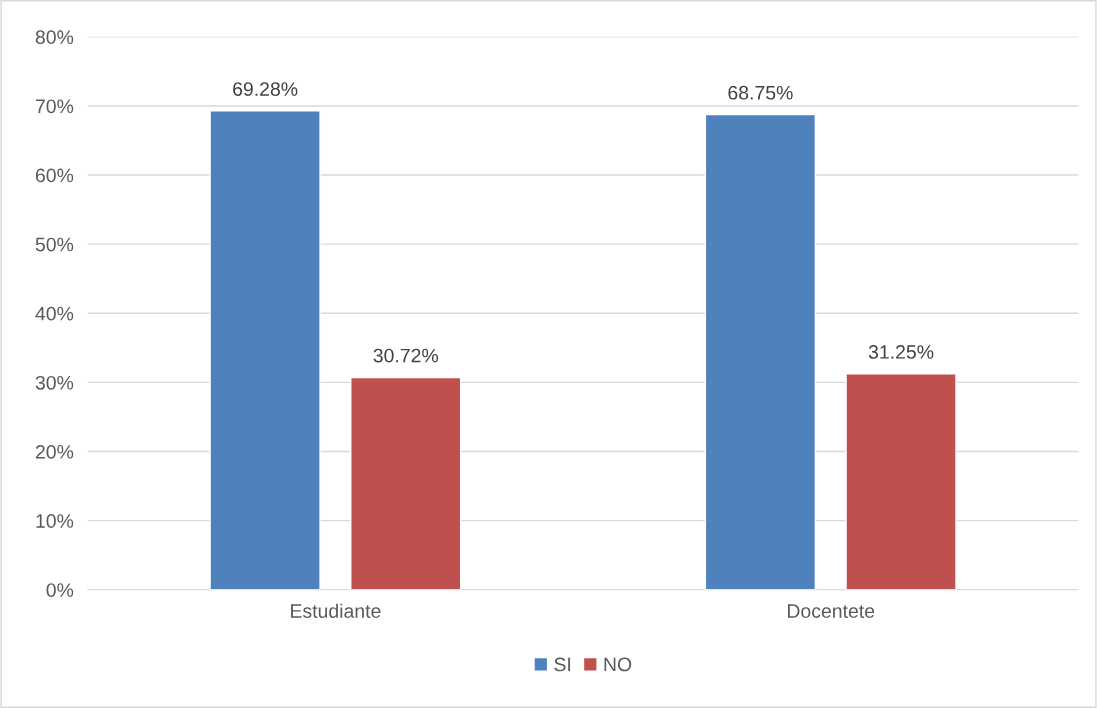  I want to click on data-label: 31.25%, so click(901, 352).